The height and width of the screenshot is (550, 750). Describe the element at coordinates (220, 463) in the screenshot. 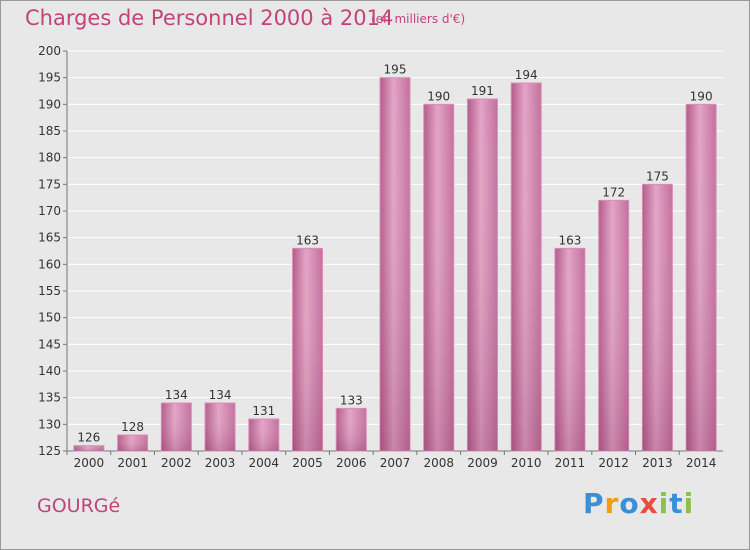

I see `x-tick-label: 2003` at that location.